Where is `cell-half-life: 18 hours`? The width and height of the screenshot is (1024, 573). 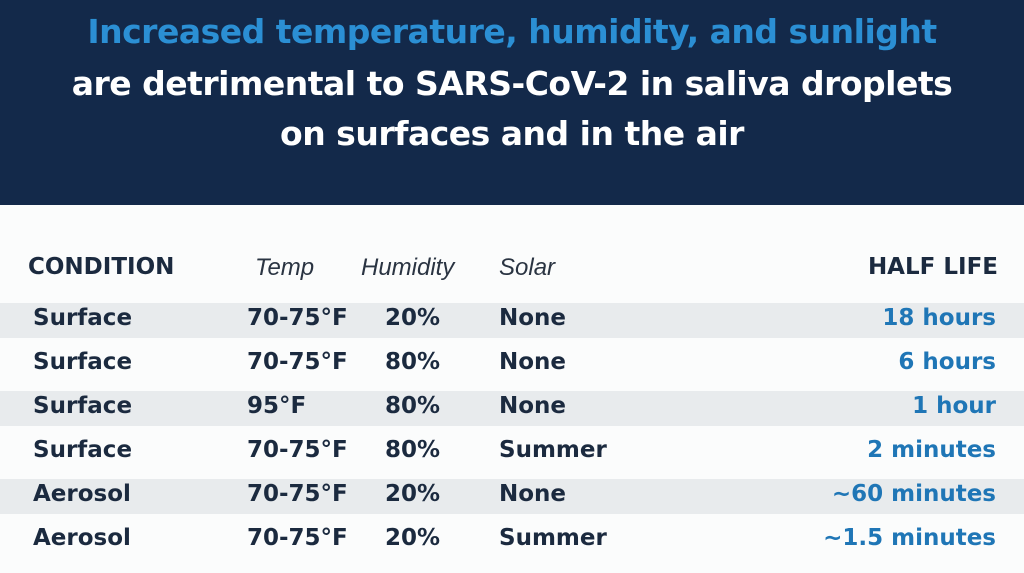 cell-half-life: 18 hours is located at coordinates (939, 318).